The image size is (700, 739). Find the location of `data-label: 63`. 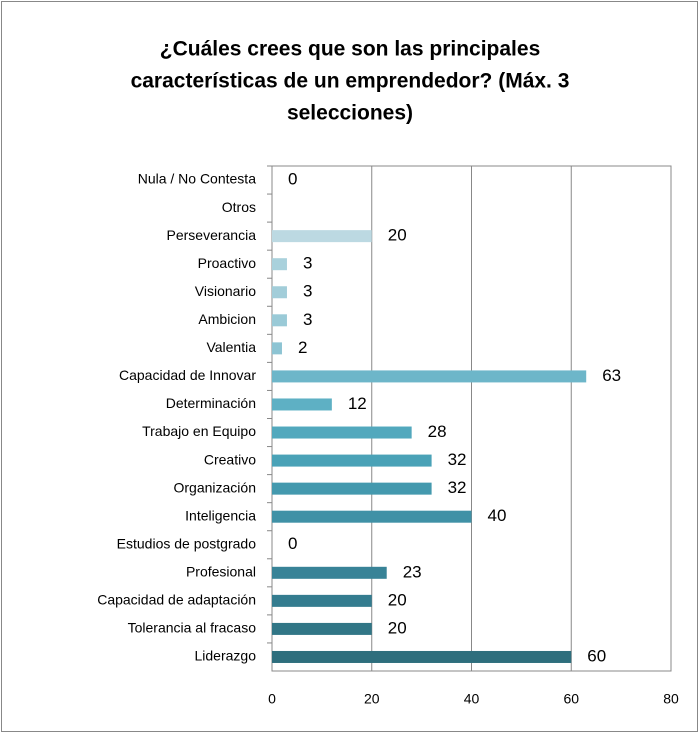

data-label: 63 is located at coordinates (611, 375).